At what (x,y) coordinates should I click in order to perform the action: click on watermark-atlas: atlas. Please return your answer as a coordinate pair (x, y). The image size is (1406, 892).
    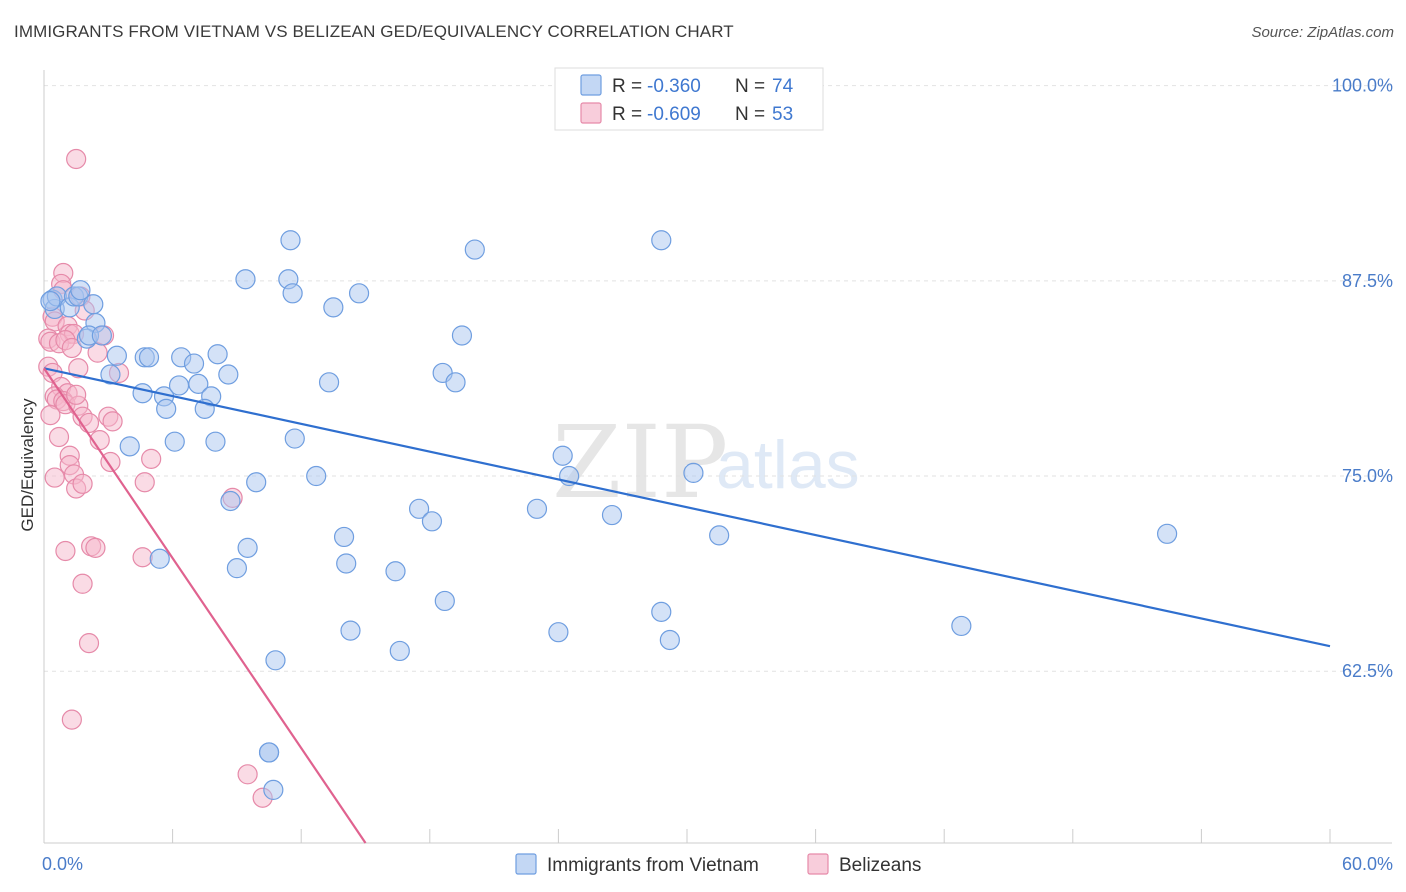
    Looking at the image, I should click on (788, 465).